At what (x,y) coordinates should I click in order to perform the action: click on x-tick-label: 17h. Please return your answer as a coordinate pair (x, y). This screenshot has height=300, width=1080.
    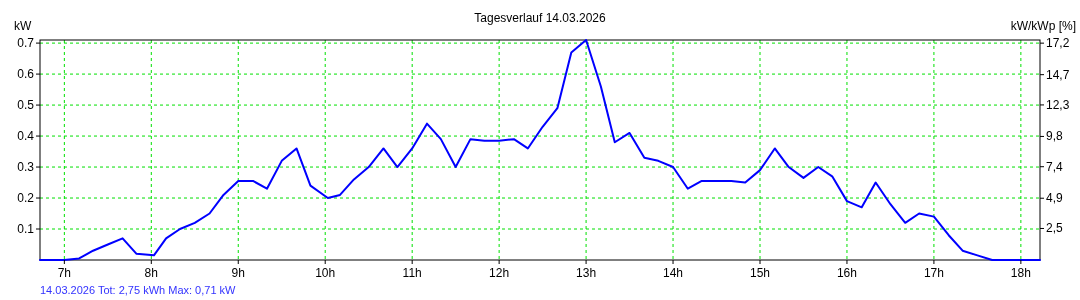
    Looking at the image, I should click on (933, 273).